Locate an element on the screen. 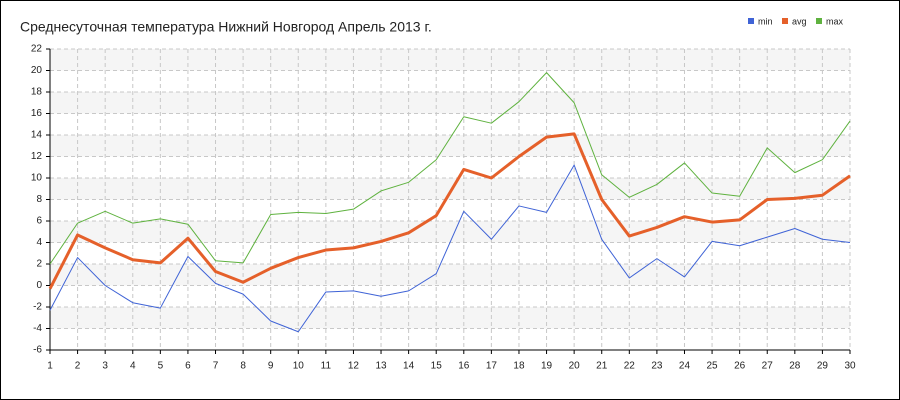 This screenshot has width=900, height=400. x-tick-label: 20 is located at coordinates (575, 366).